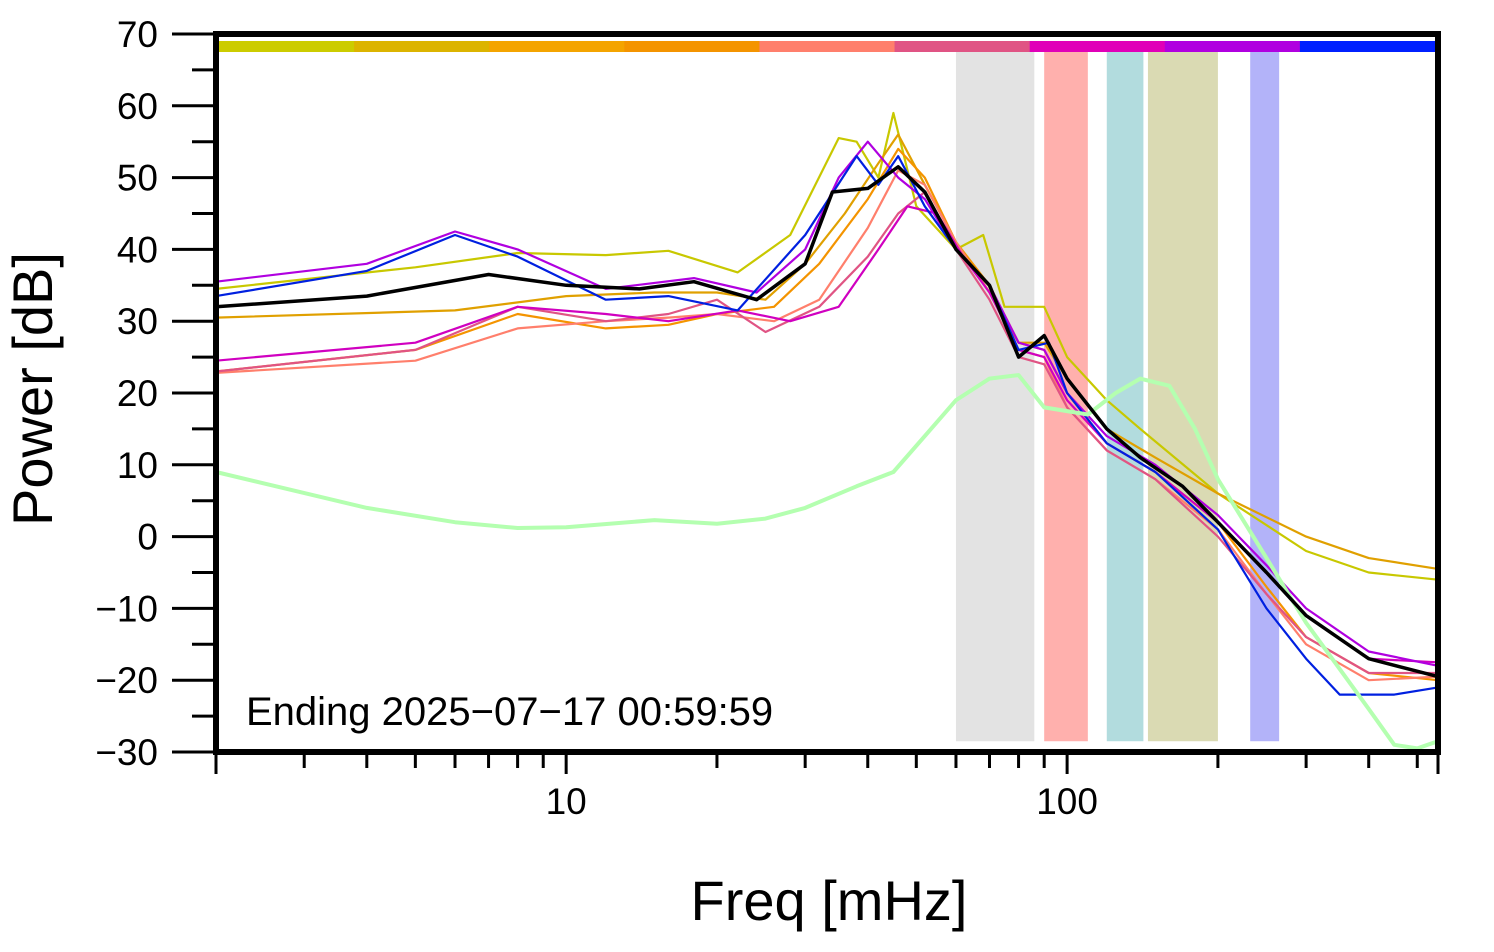 The image size is (1494, 952). What do you see at coordinates (137, 321) in the screenshot?
I see `y-tick-label: 30` at bounding box center [137, 321].